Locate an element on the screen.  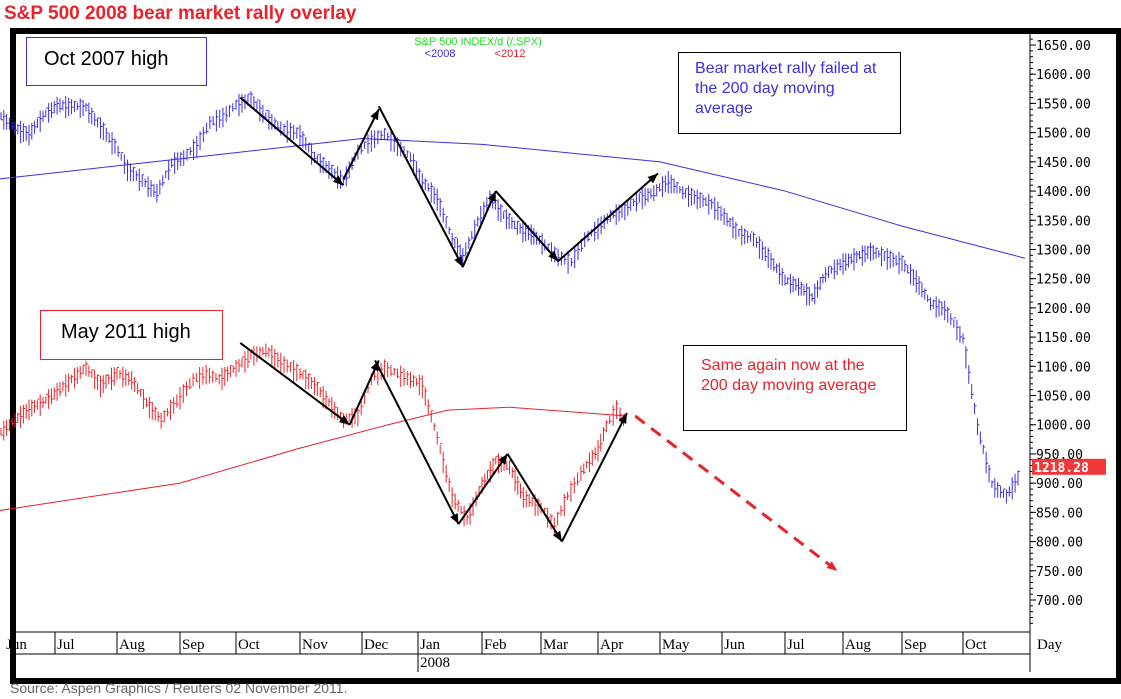
y-tick-label: 1500.00 is located at coordinates (1063, 134).